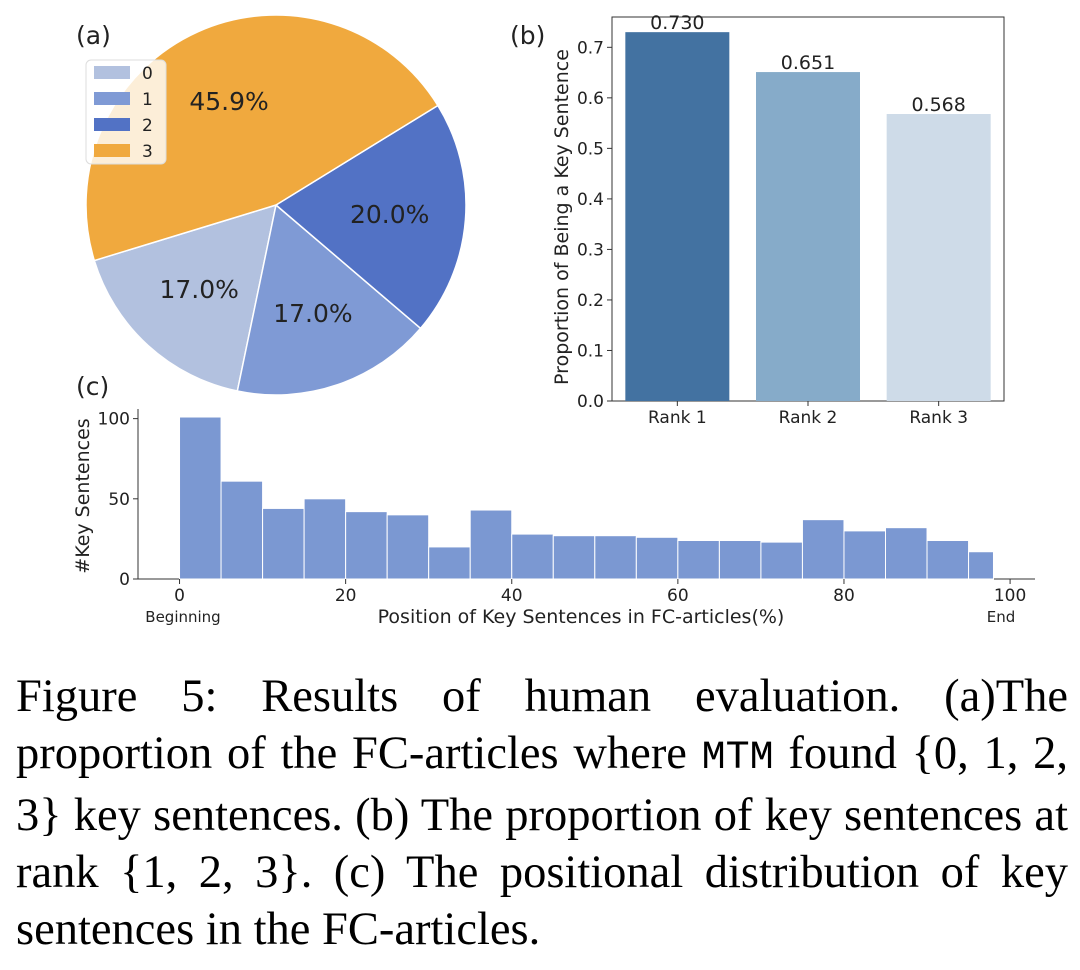 This screenshot has height=970, width=1080. I want to click on panel-label-c: (c), so click(92, 386).